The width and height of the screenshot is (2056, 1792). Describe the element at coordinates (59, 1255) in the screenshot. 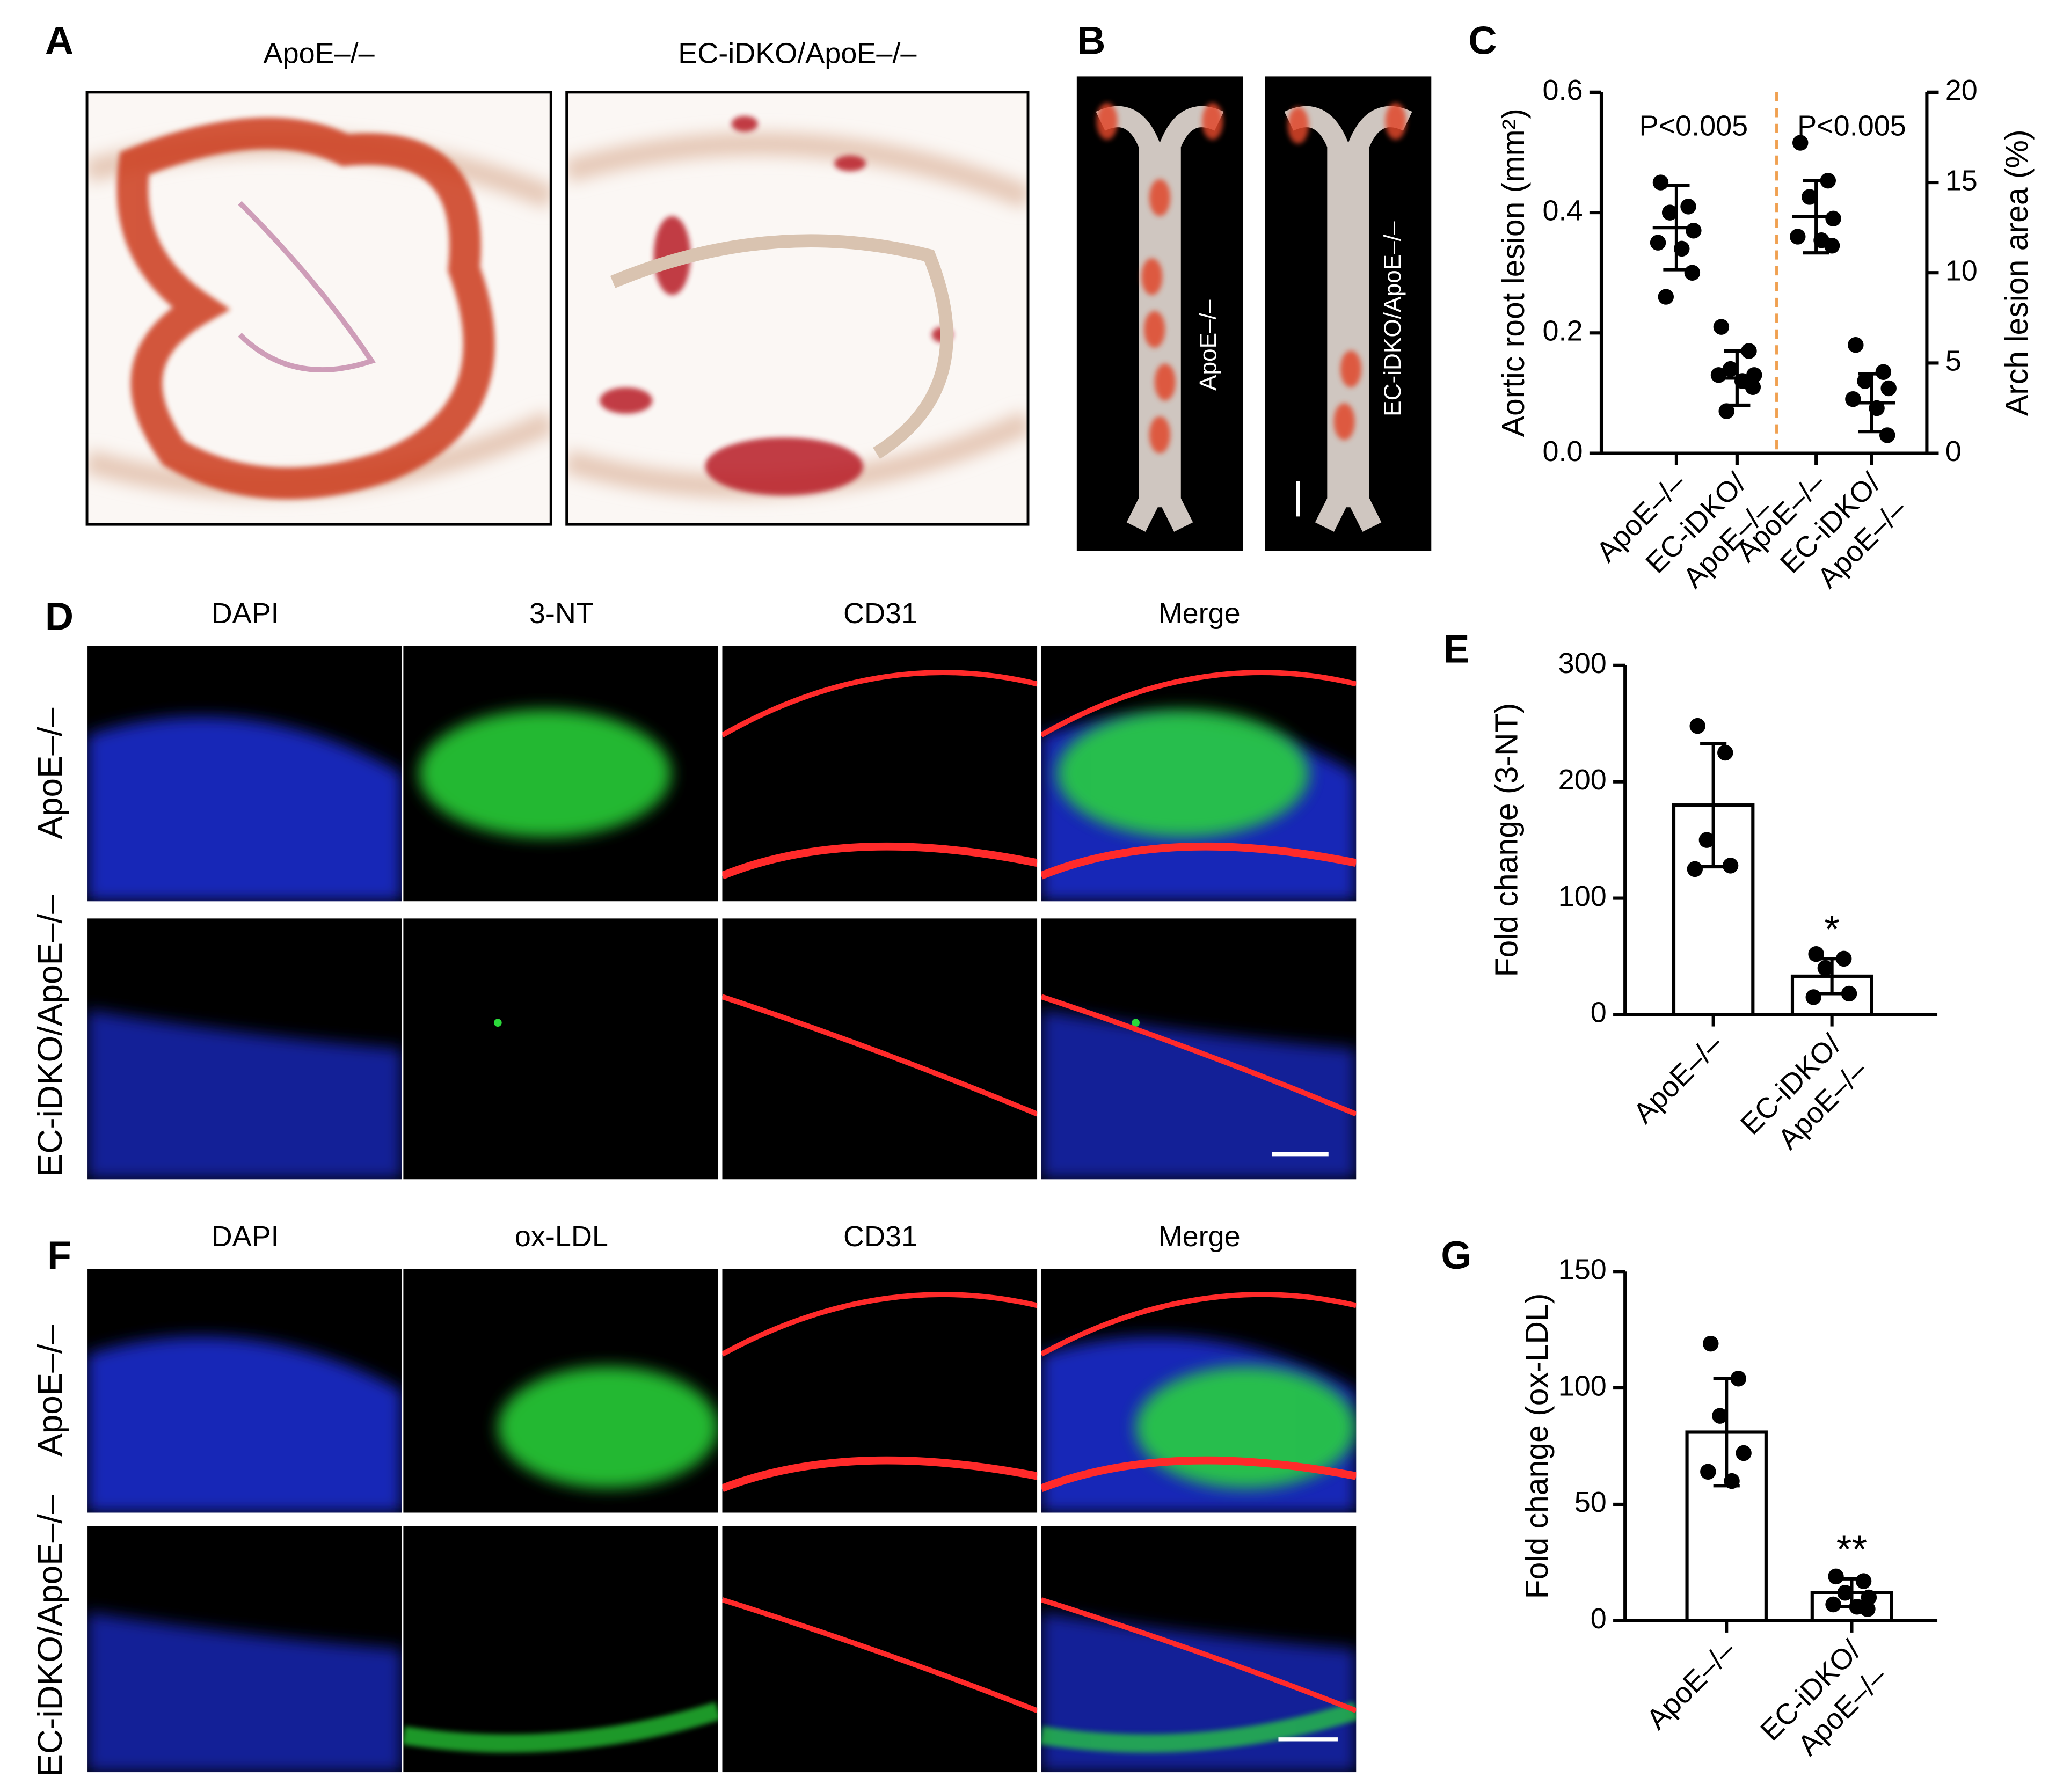

I see `panel-label: F` at that location.